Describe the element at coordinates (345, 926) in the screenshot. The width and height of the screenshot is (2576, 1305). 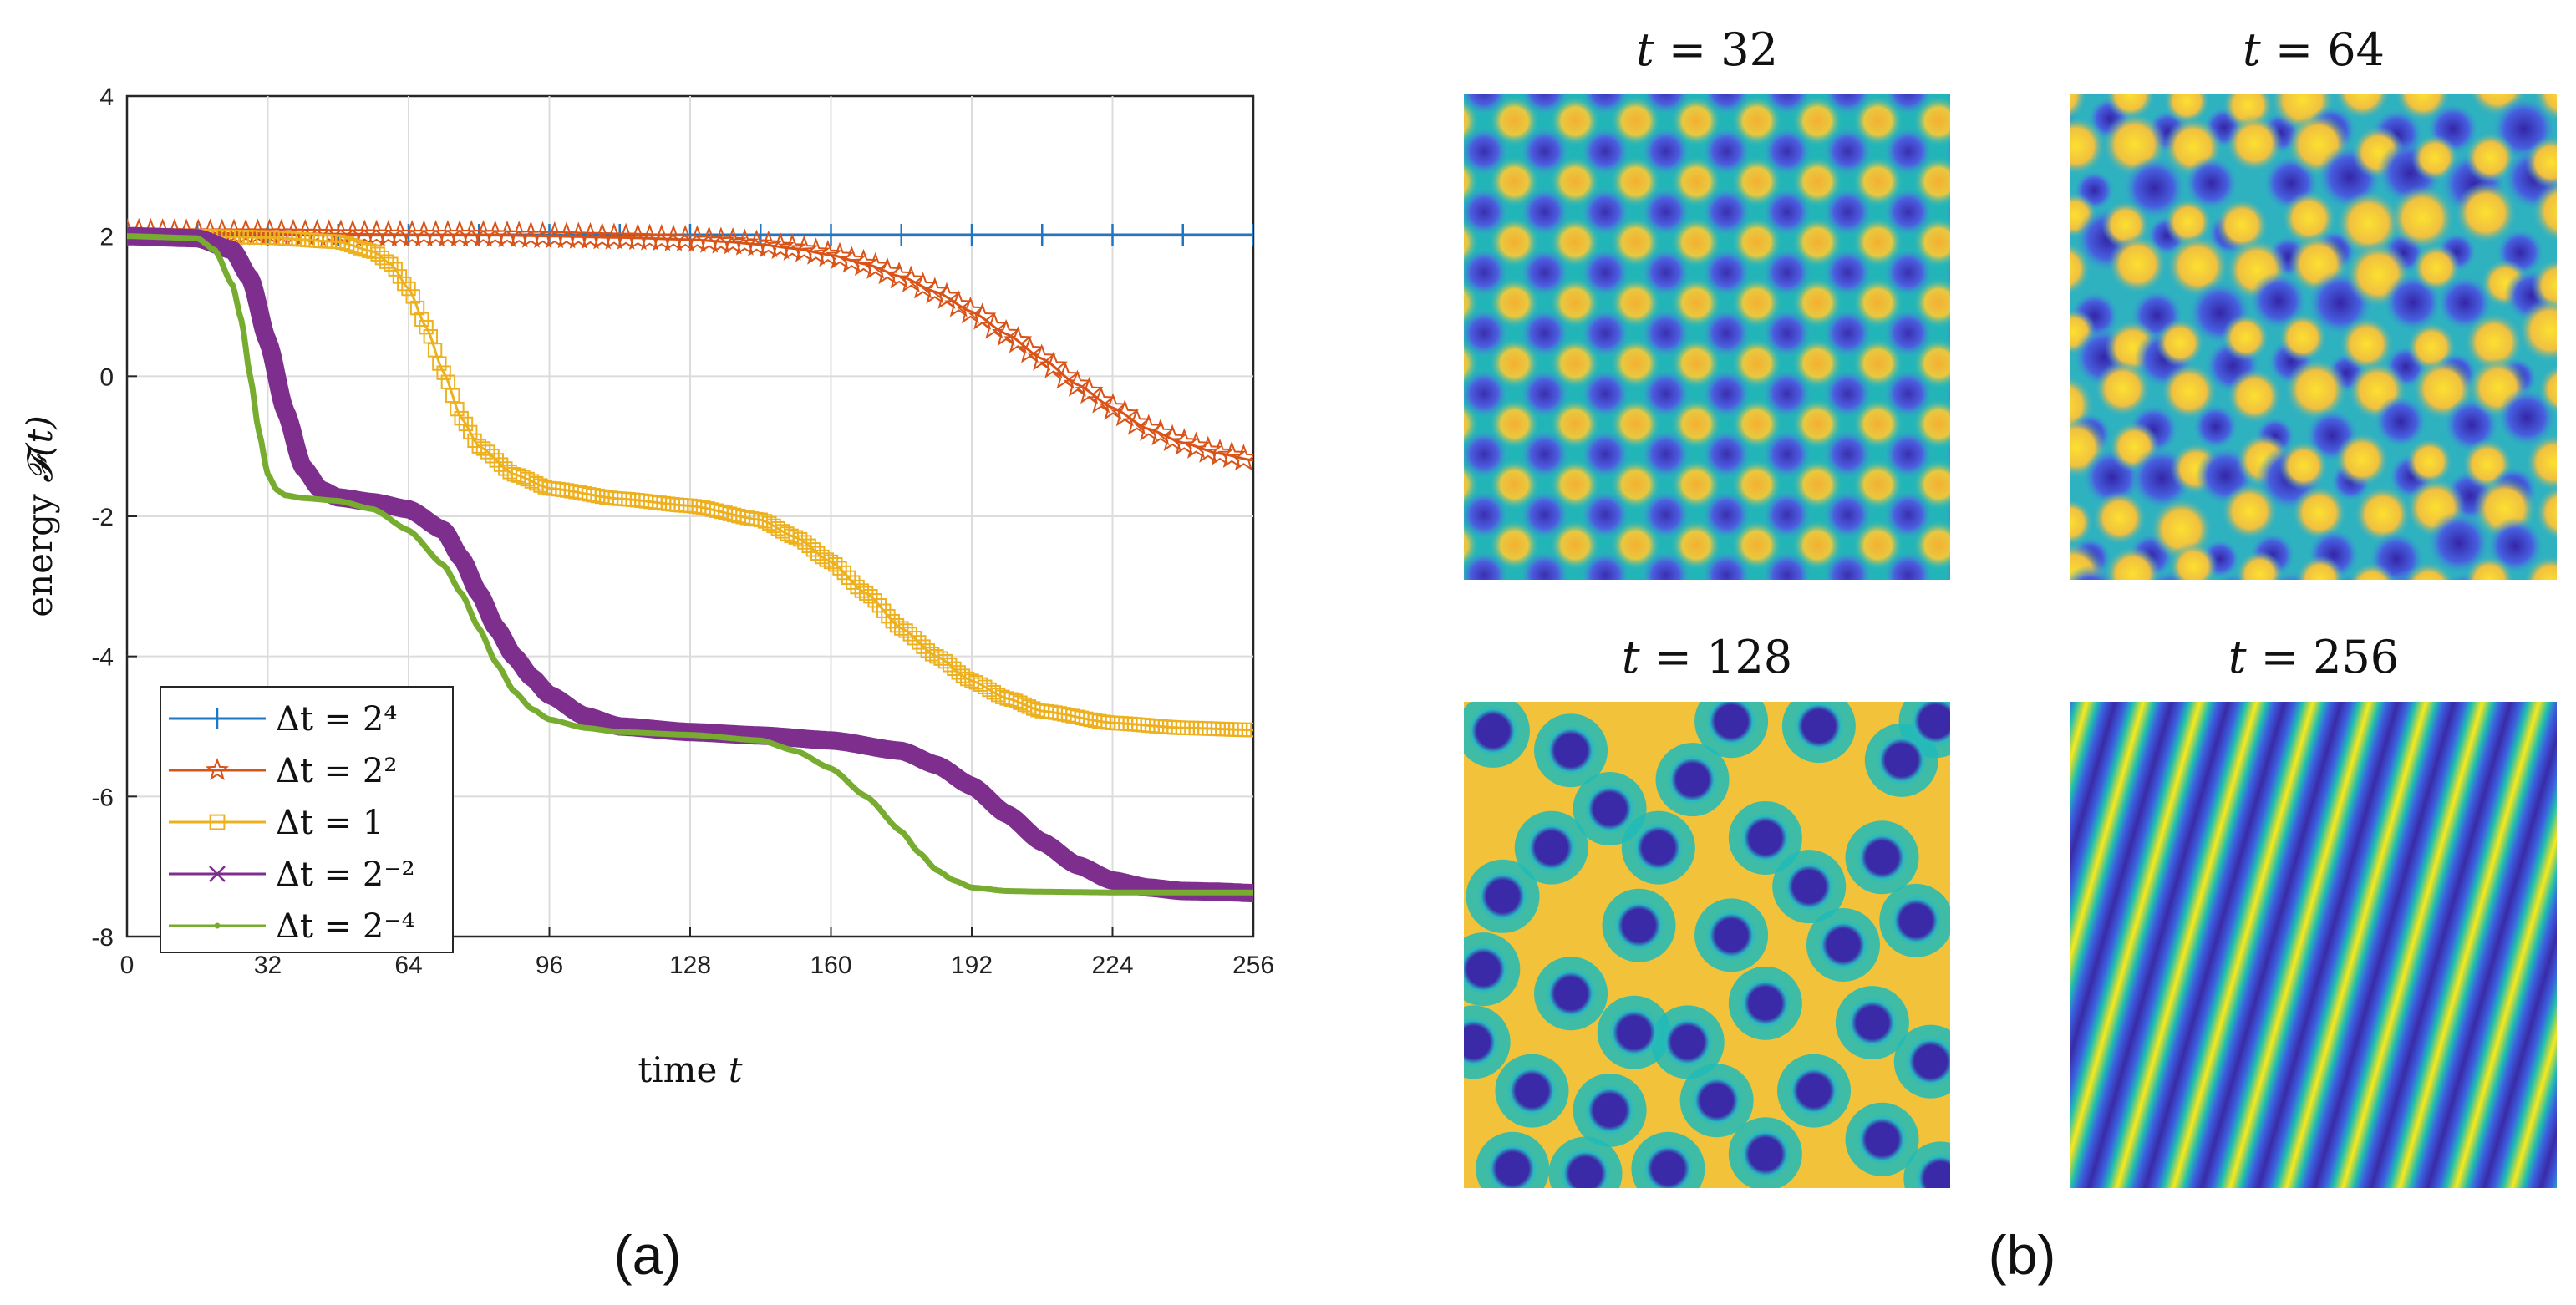
I see `legend-label: Δt = 2⁻⁴` at that location.